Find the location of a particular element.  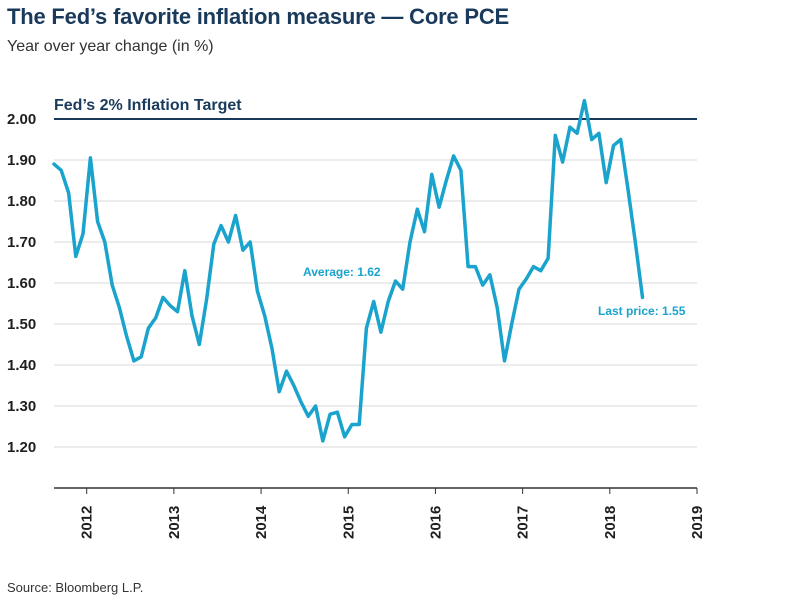

y-axis-ticks: 2.00 1.90 1.80 1.70 1.60 1.50 1.40 1.30 1.20 is located at coordinates (21, 283).